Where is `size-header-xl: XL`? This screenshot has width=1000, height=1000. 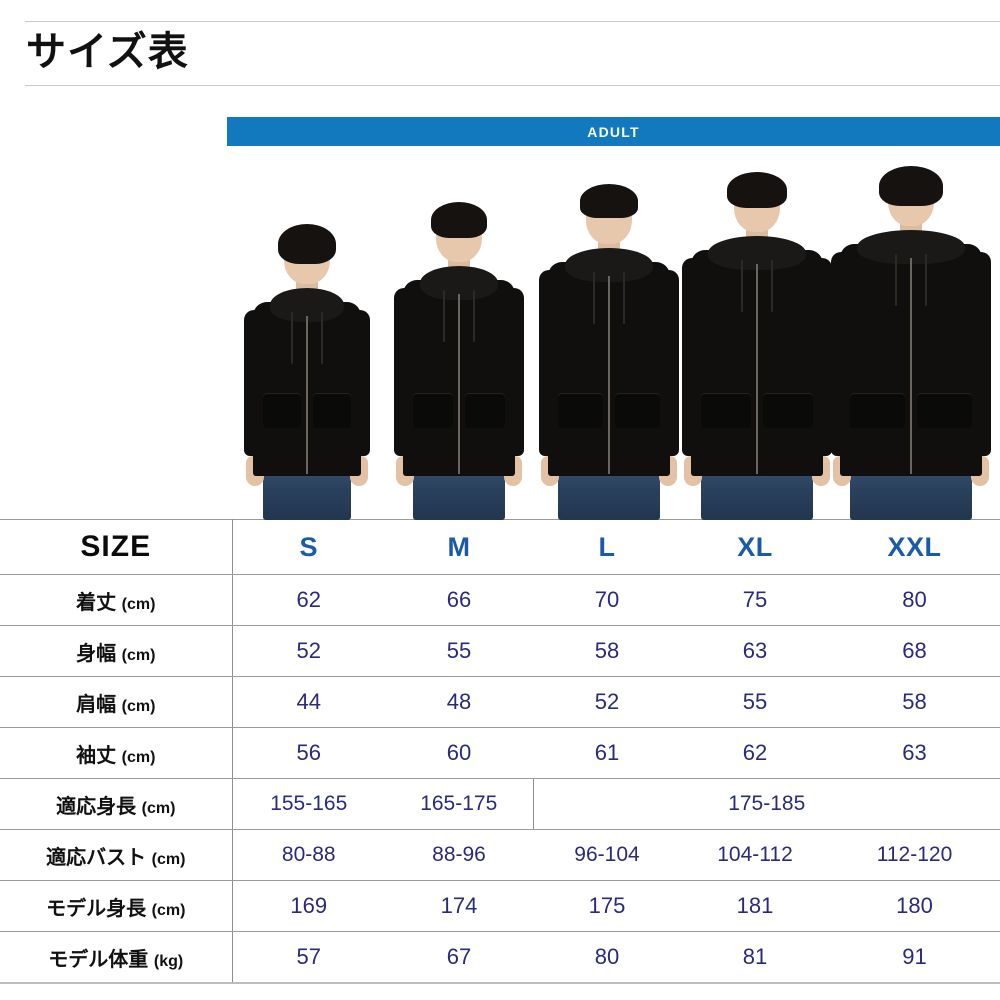 size-header-xl: XL is located at coordinates (755, 547).